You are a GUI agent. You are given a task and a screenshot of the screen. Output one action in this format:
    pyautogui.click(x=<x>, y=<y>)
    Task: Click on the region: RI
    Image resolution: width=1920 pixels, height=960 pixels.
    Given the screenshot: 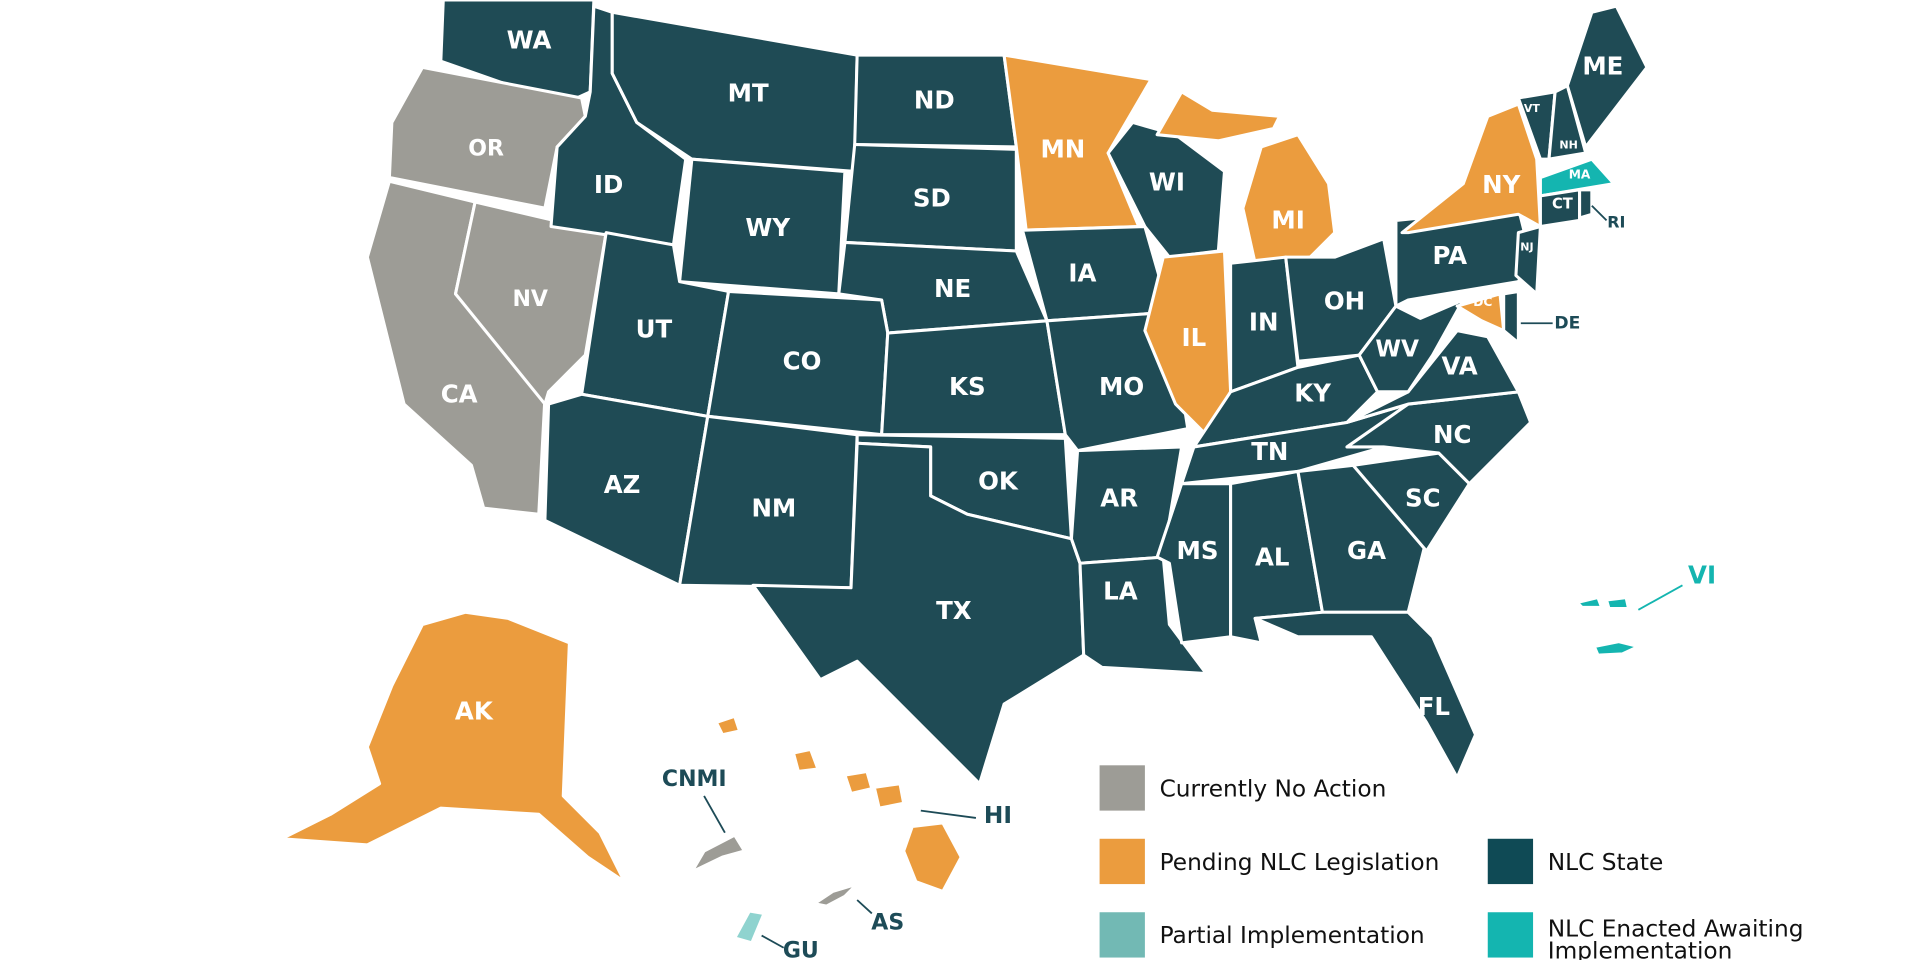 What is the action you would take?
    pyautogui.click(x=1601, y=209)
    